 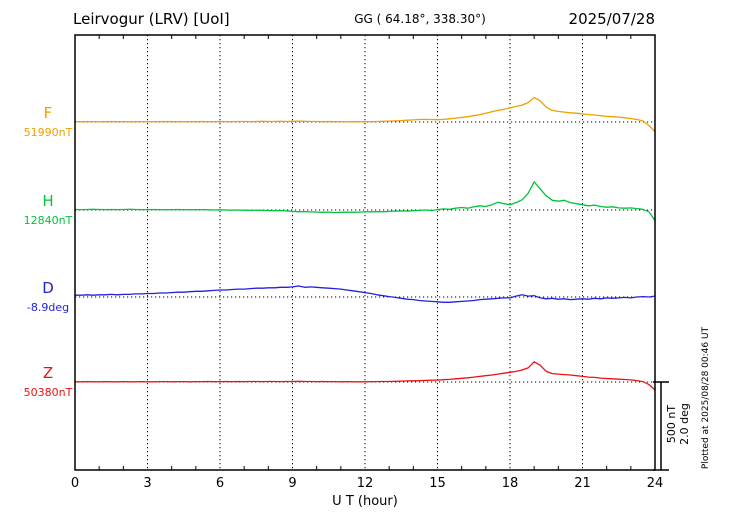 What do you see at coordinates (655, 483) in the screenshot?
I see `x-tick-label: 24` at bounding box center [655, 483].